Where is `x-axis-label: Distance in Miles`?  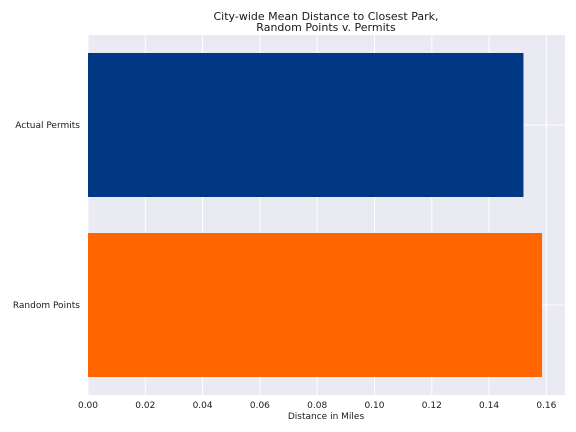
x-axis-label: Distance in Miles is located at coordinates (326, 417).